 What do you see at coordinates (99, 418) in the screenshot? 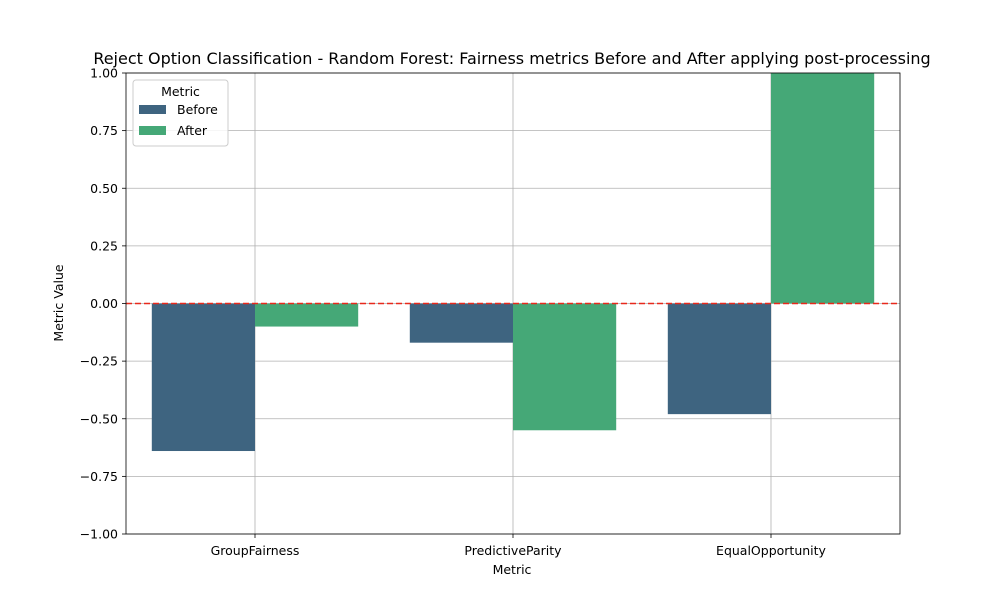
I see `y-tick-label: −0.50` at bounding box center [99, 418].